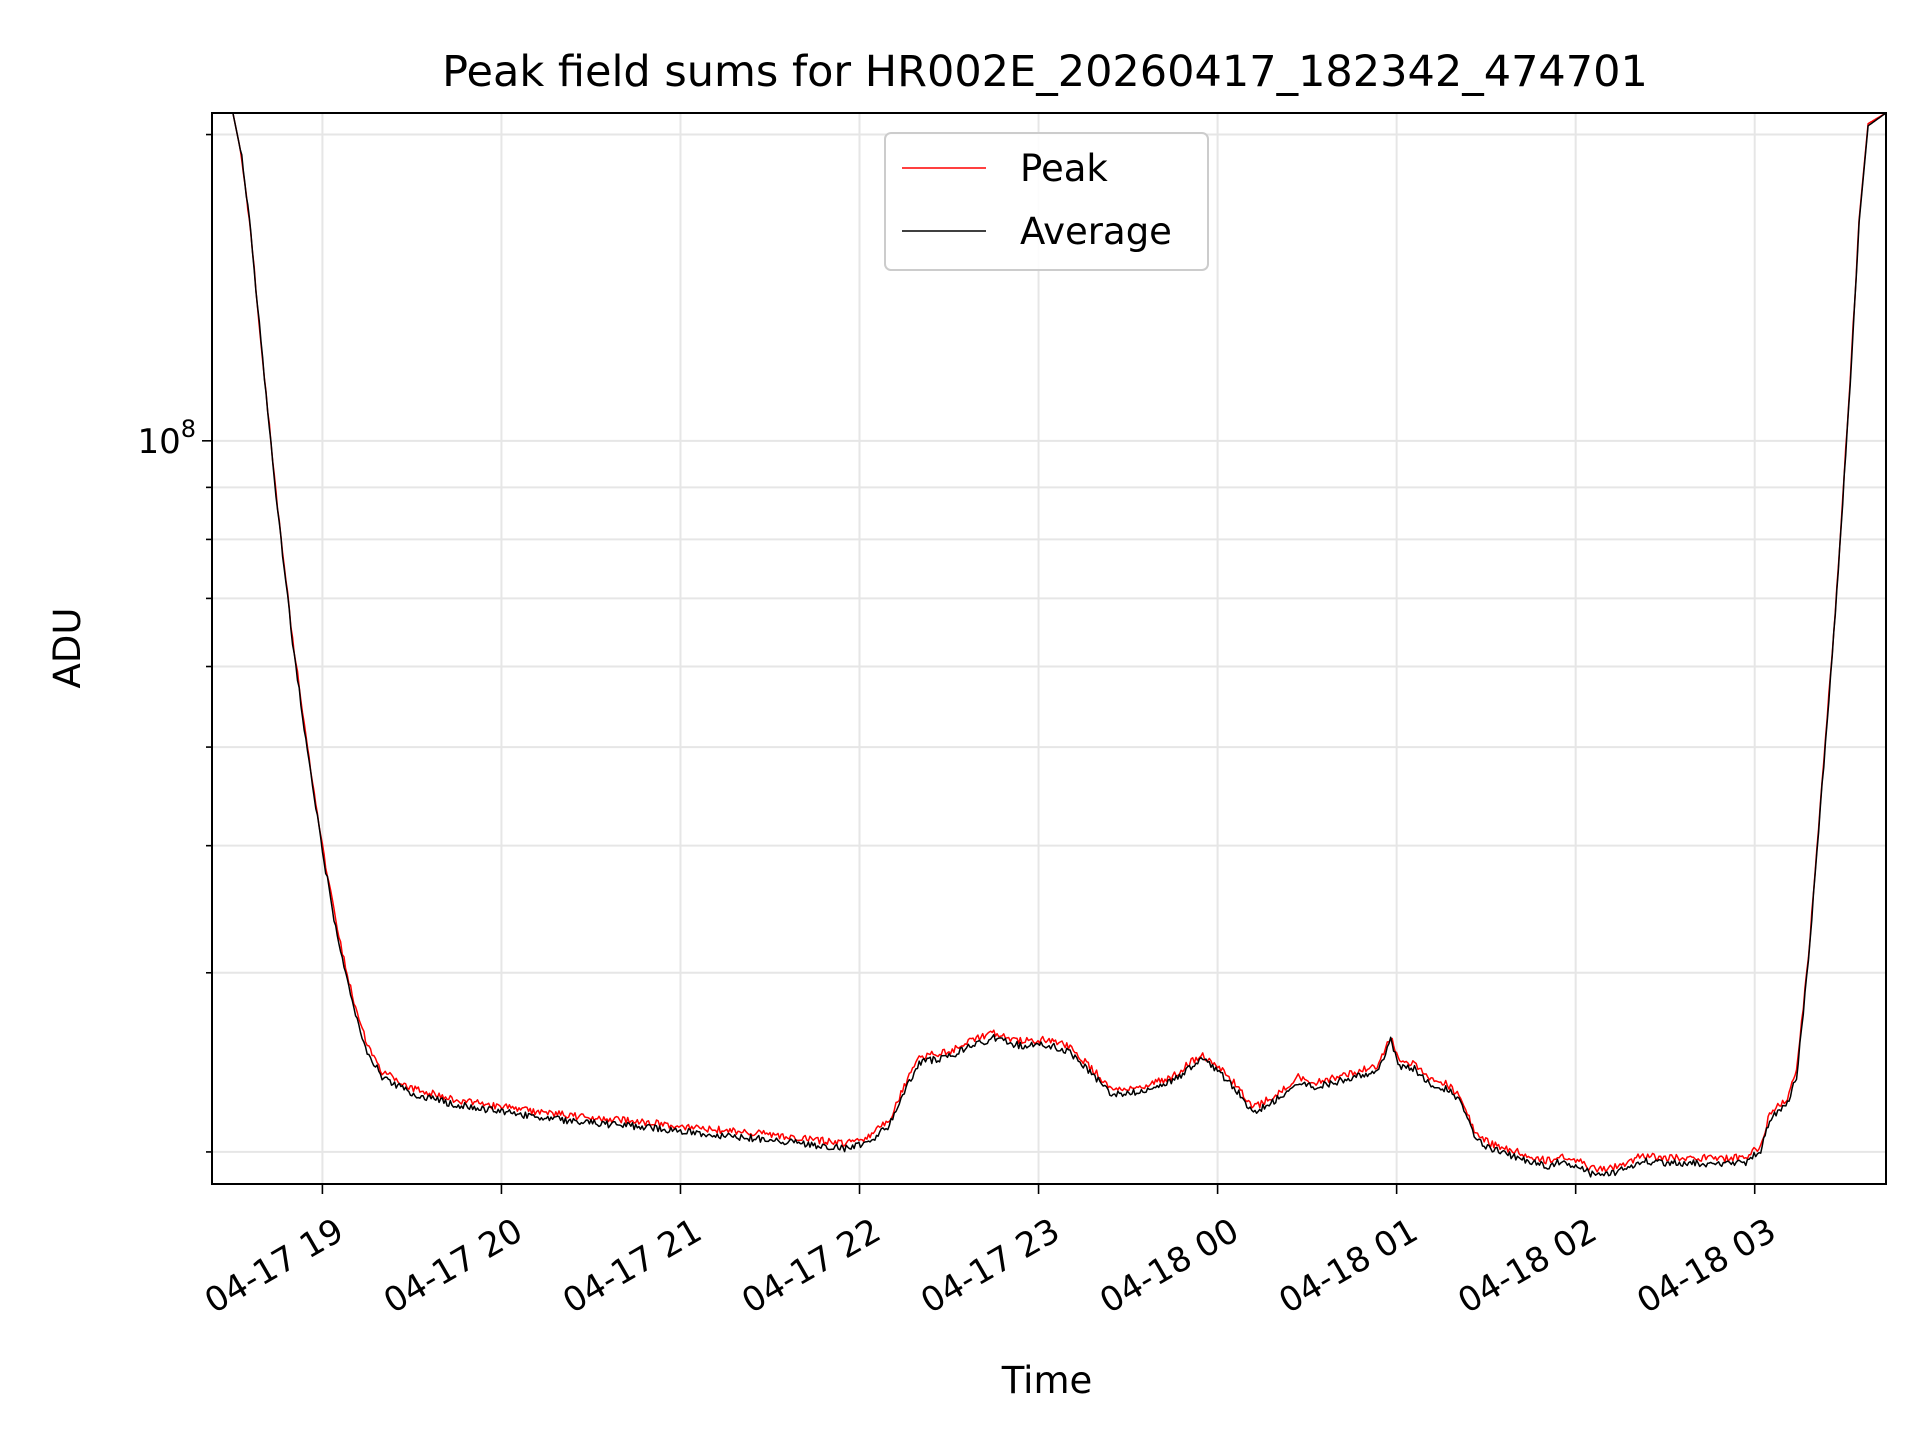 The width and height of the screenshot is (1920, 1440). I want to click on legend: Peak Average, so click(1046, 201).